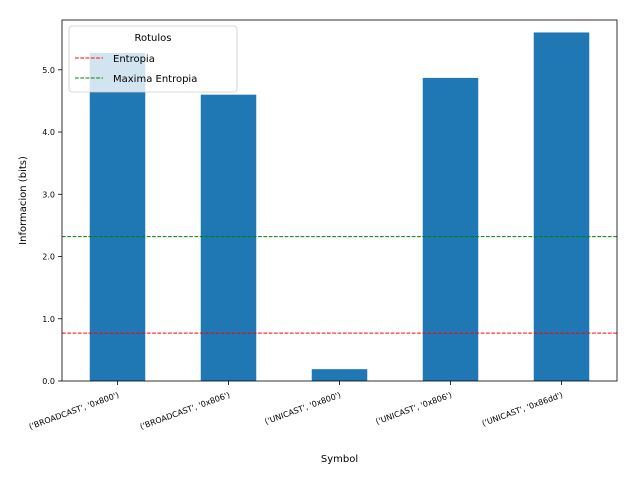 The width and height of the screenshot is (640, 480). Describe the element at coordinates (23, 200) in the screenshot. I see `y-axis-label: Informacion (bits)` at that location.